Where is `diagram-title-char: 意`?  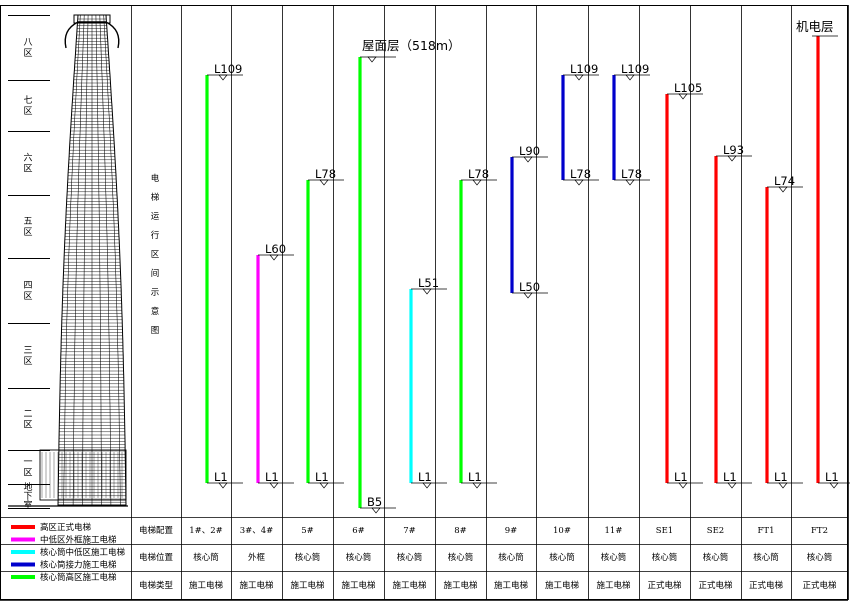
diagram-title-char: 意 is located at coordinates (155, 311).